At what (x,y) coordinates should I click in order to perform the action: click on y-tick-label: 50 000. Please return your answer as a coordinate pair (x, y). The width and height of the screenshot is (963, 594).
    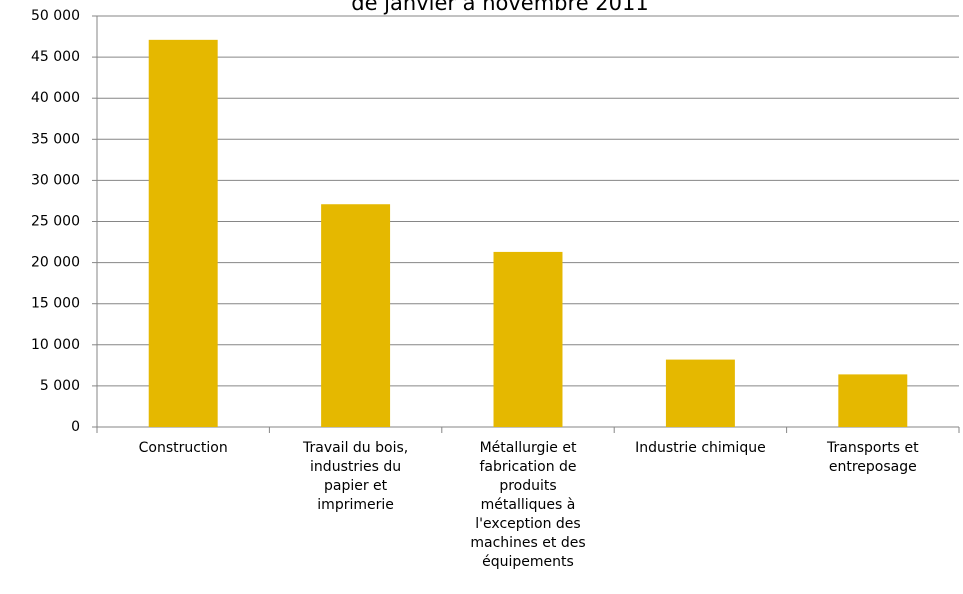
    Looking at the image, I should click on (55, 16).